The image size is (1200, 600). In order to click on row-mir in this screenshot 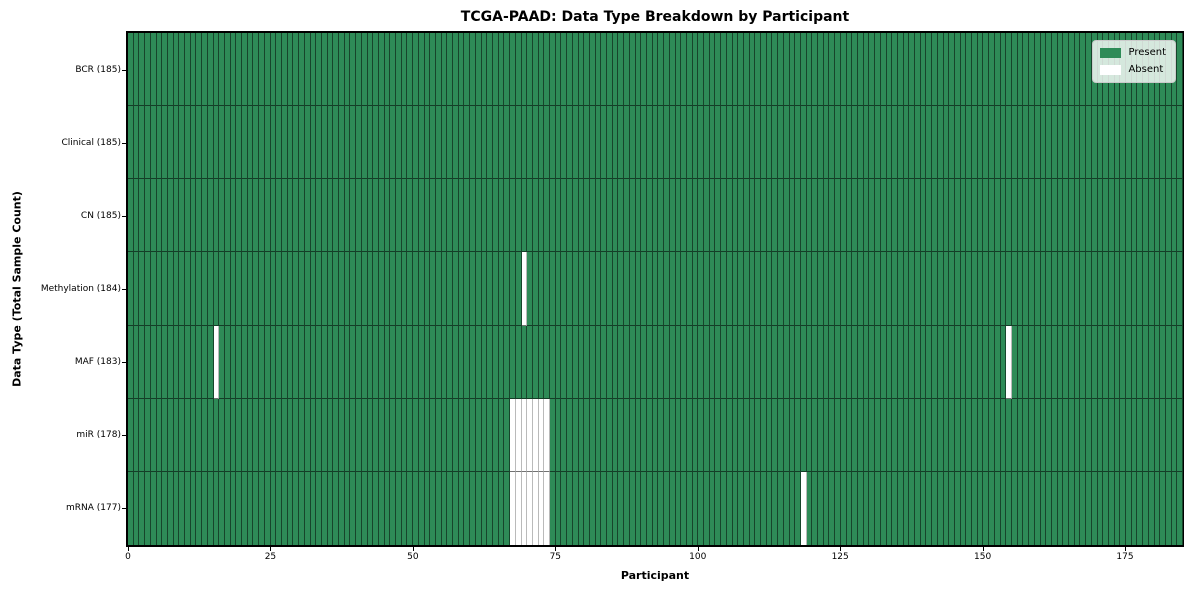, I will do `click(656, 435)`.